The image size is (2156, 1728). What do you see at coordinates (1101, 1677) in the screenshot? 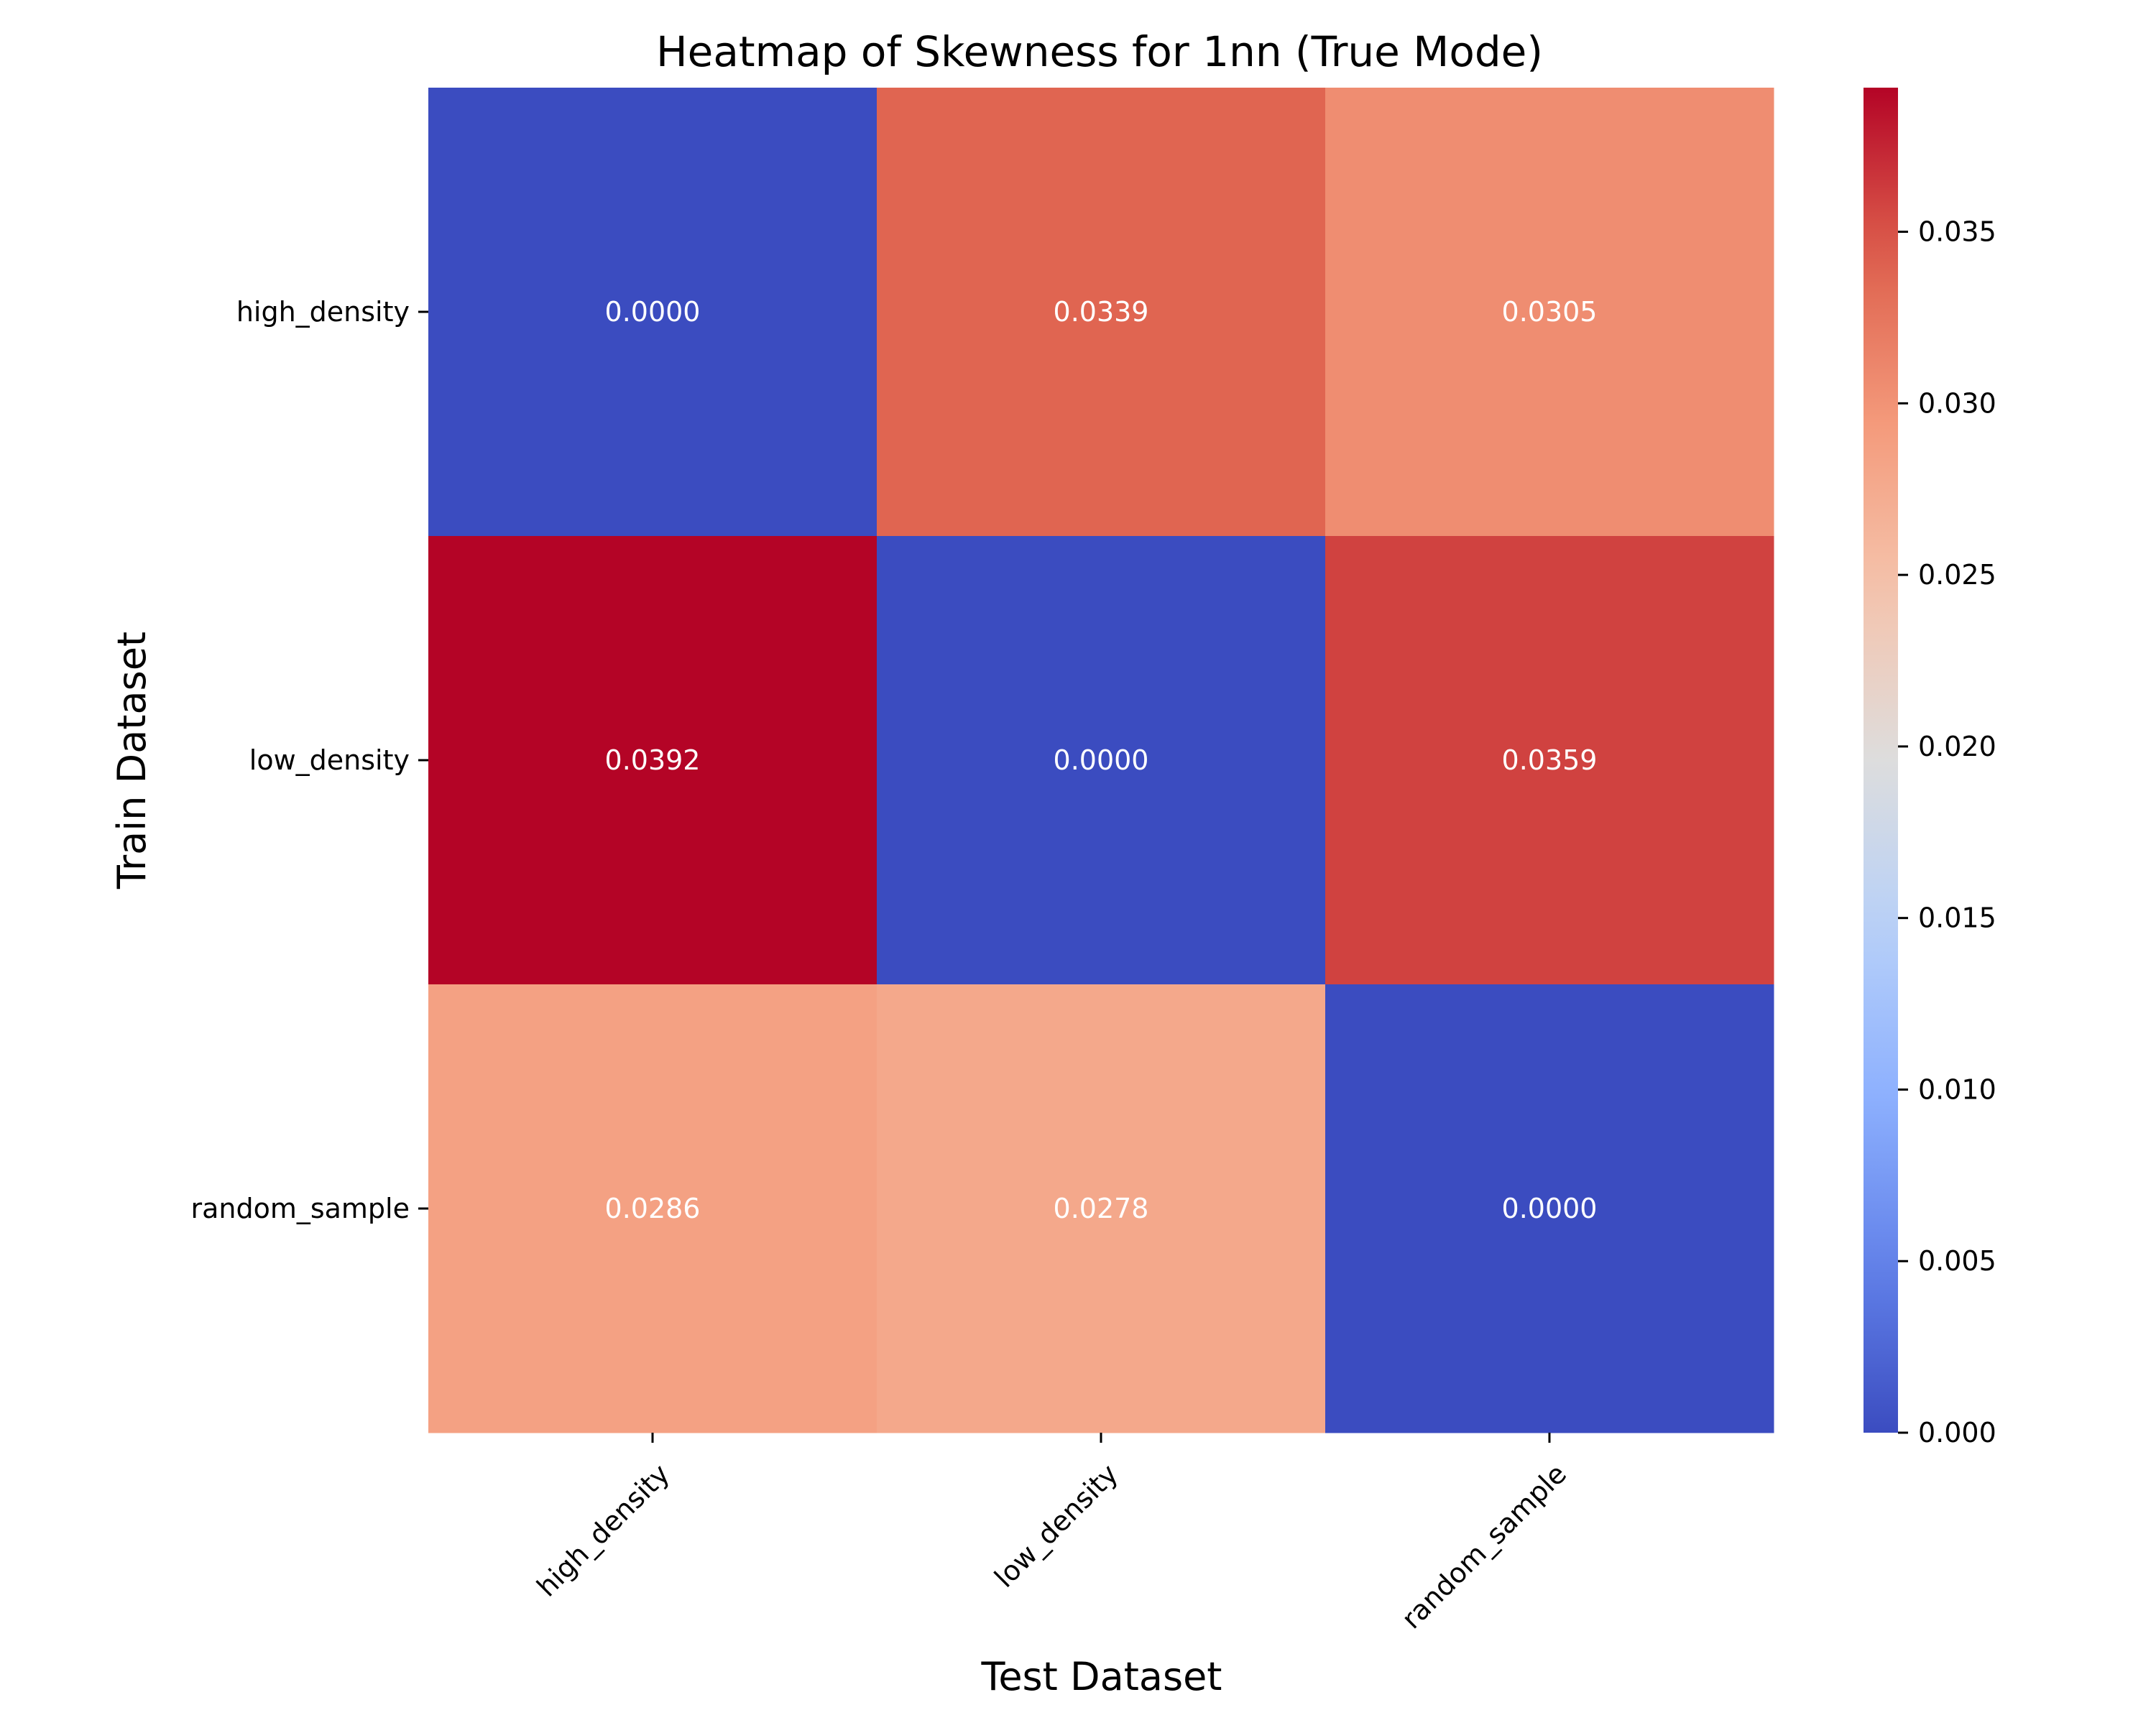
I see `x-axis-label: Test Dataset` at bounding box center [1101, 1677].